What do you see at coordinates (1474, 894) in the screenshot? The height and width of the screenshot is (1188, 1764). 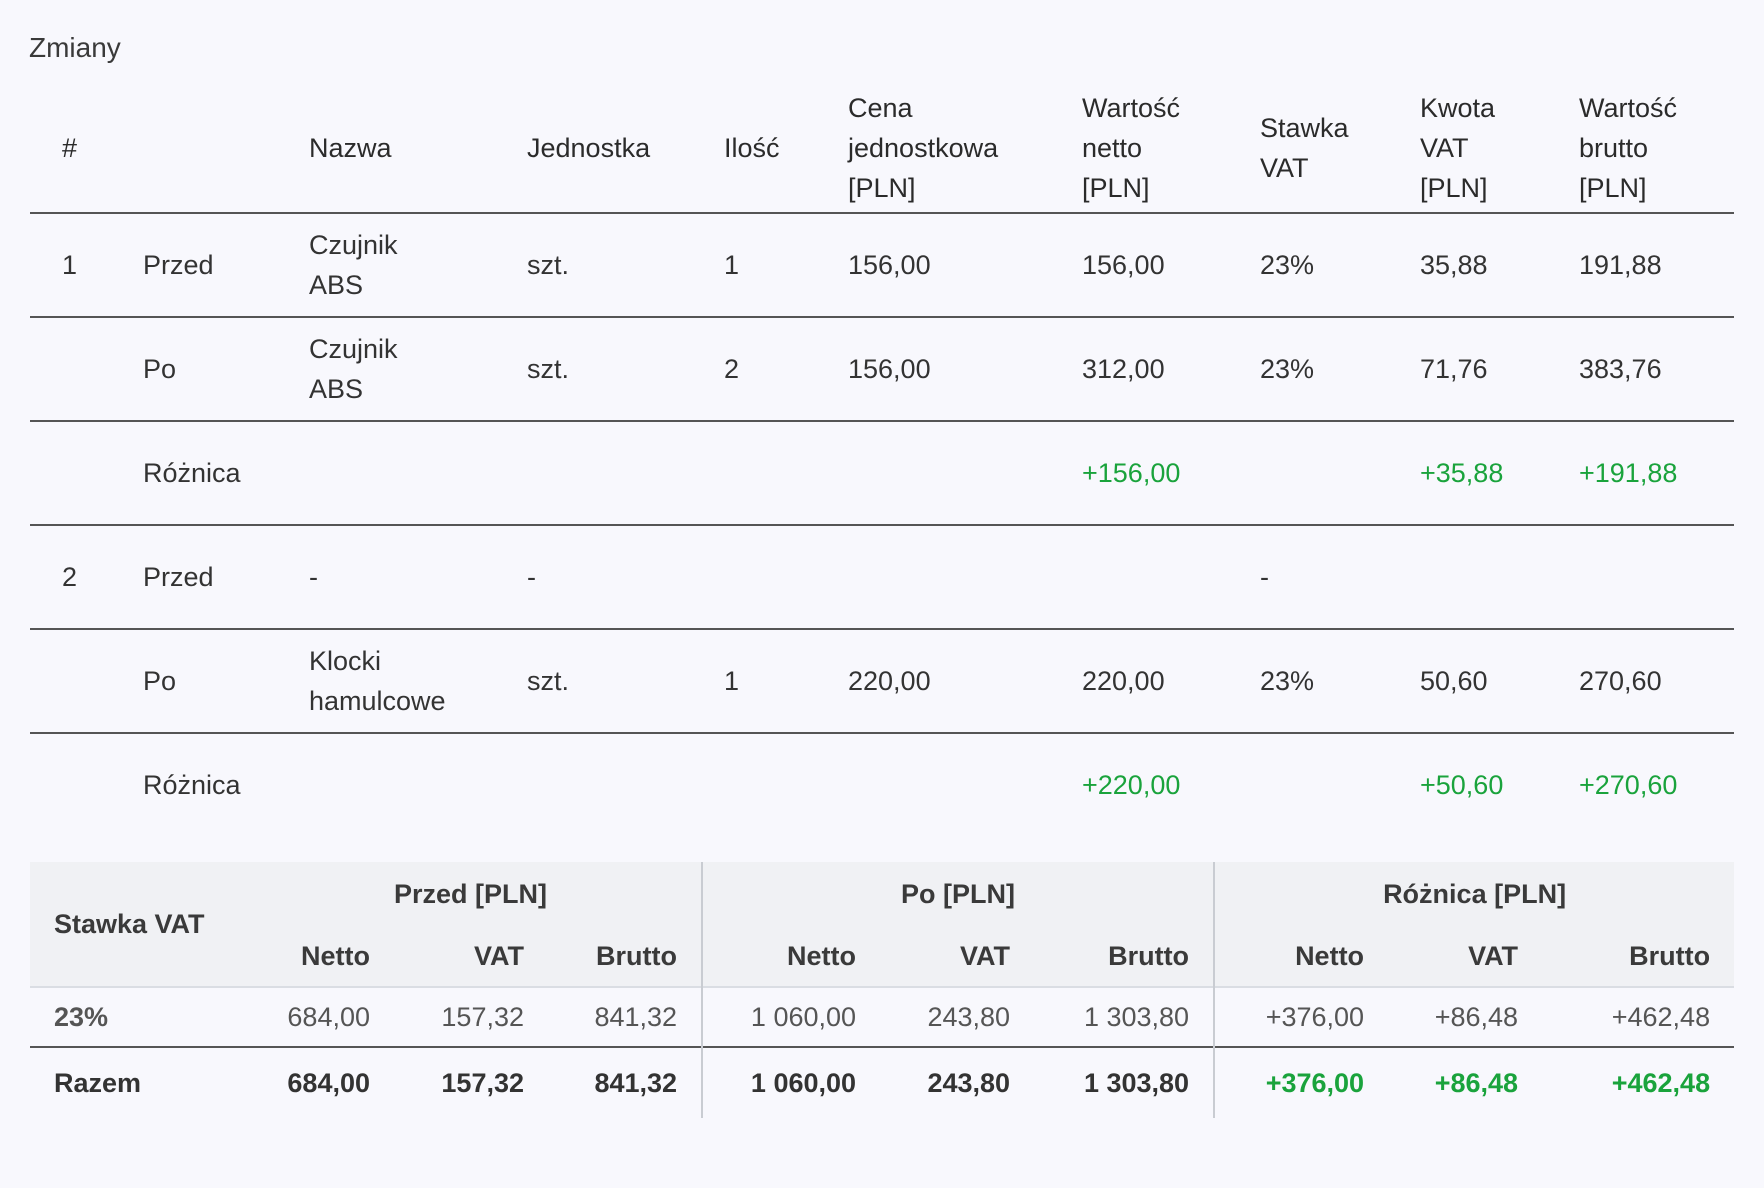 I see `summary-group-difference: Różnica [PLN]` at bounding box center [1474, 894].